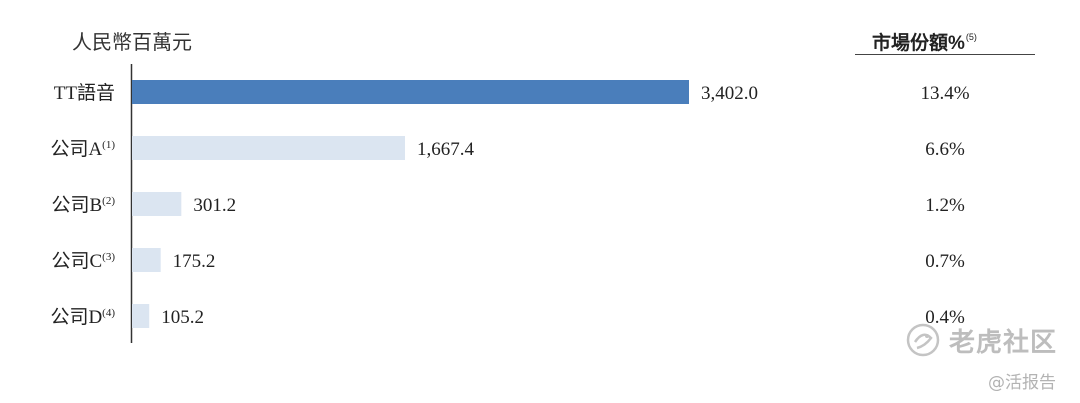  What do you see at coordinates (82, 149) in the screenshot?
I see `category-label: 公司A(1)` at bounding box center [82, 149].